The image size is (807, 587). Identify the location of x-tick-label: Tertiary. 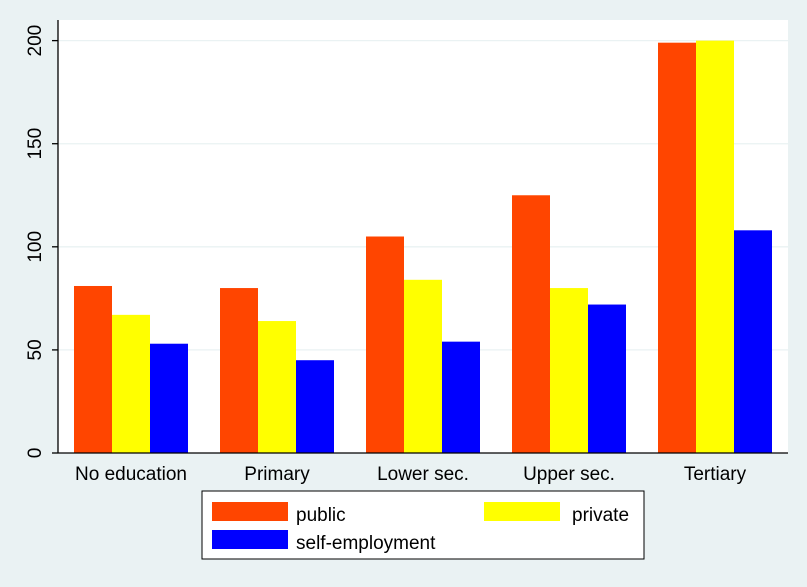
(715, 474).